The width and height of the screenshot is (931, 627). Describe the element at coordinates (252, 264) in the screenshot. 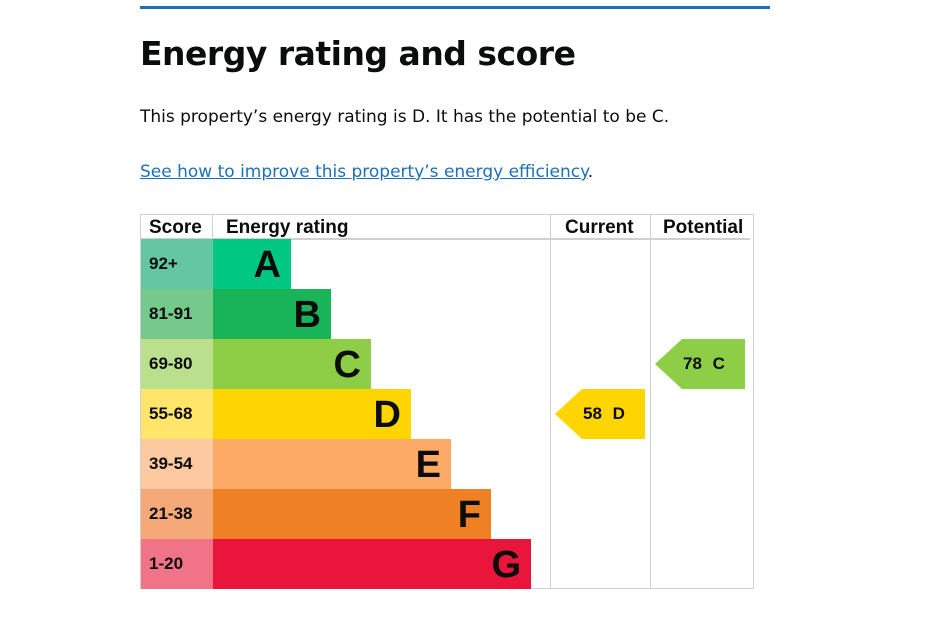

I see `band-bar: A` at that location.